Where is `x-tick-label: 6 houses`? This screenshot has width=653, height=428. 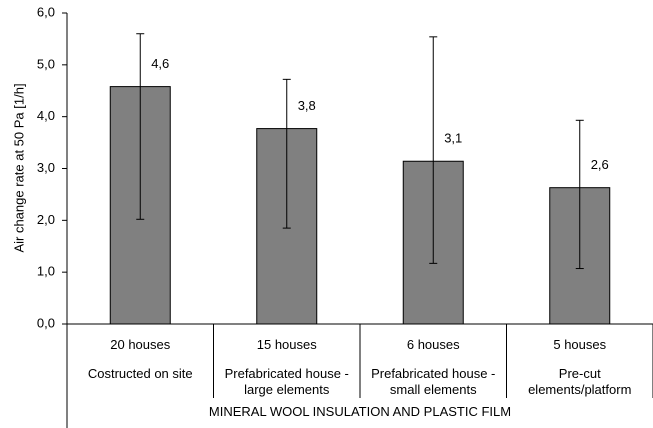 x-tick-label: 6 houses is located at coordinates (433, 344).